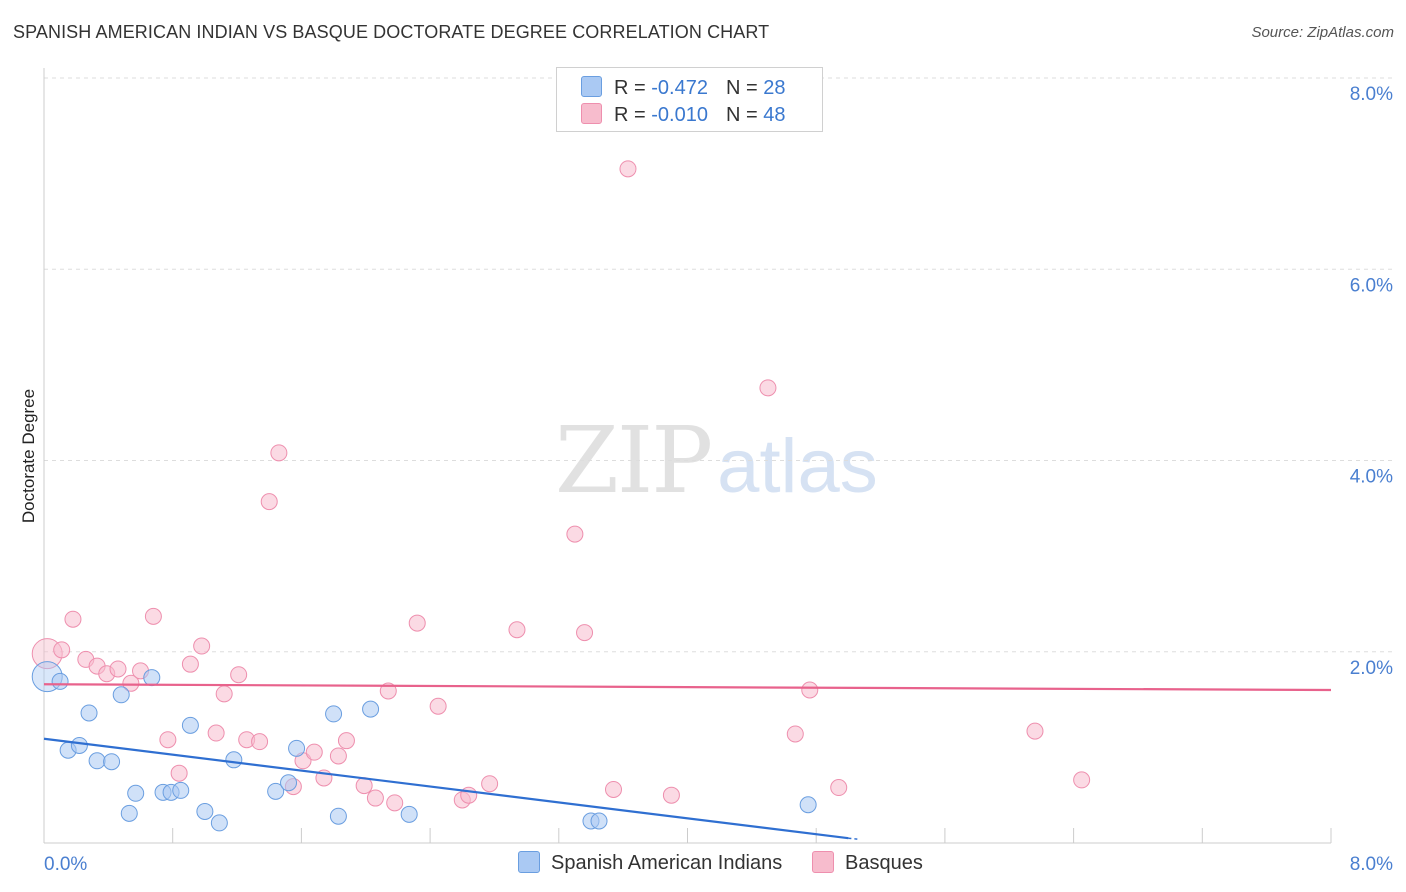 The height and width of the screenshot is (892, 1406). I want to click on legend-row-basques: R = -0.010 N = 48, so click(683, 116).